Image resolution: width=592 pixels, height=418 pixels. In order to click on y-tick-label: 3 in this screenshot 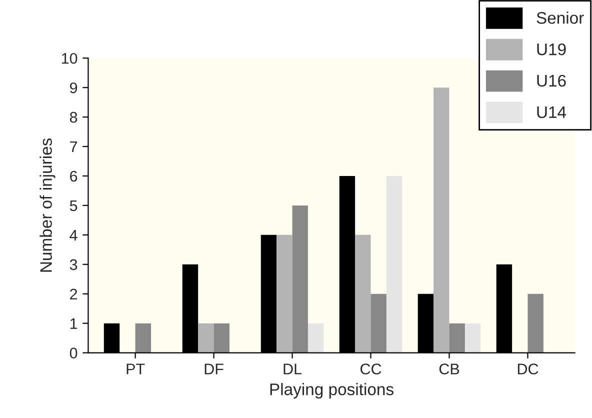, I will do `click(74, 264)`.